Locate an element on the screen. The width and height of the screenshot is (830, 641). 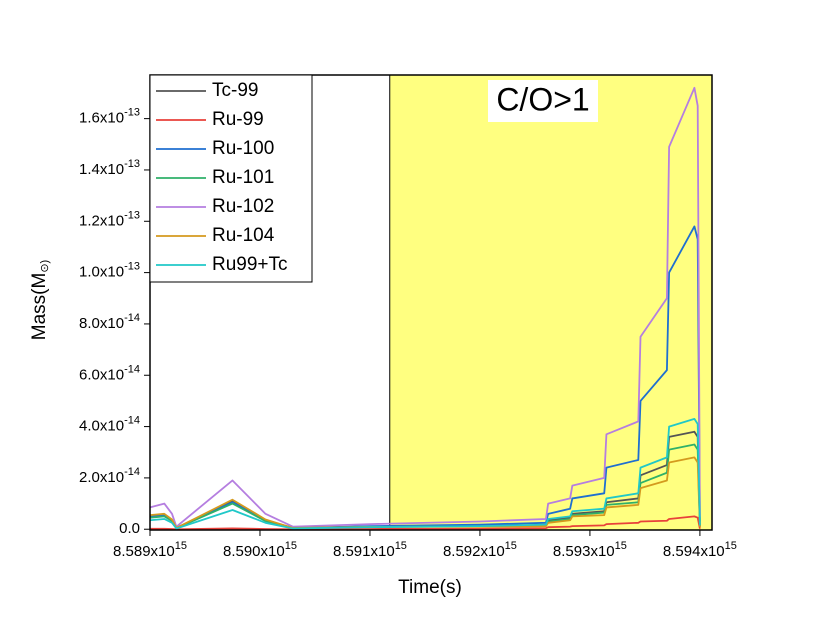
legend-label: Ru-101 is located at coordinates (243, 177).